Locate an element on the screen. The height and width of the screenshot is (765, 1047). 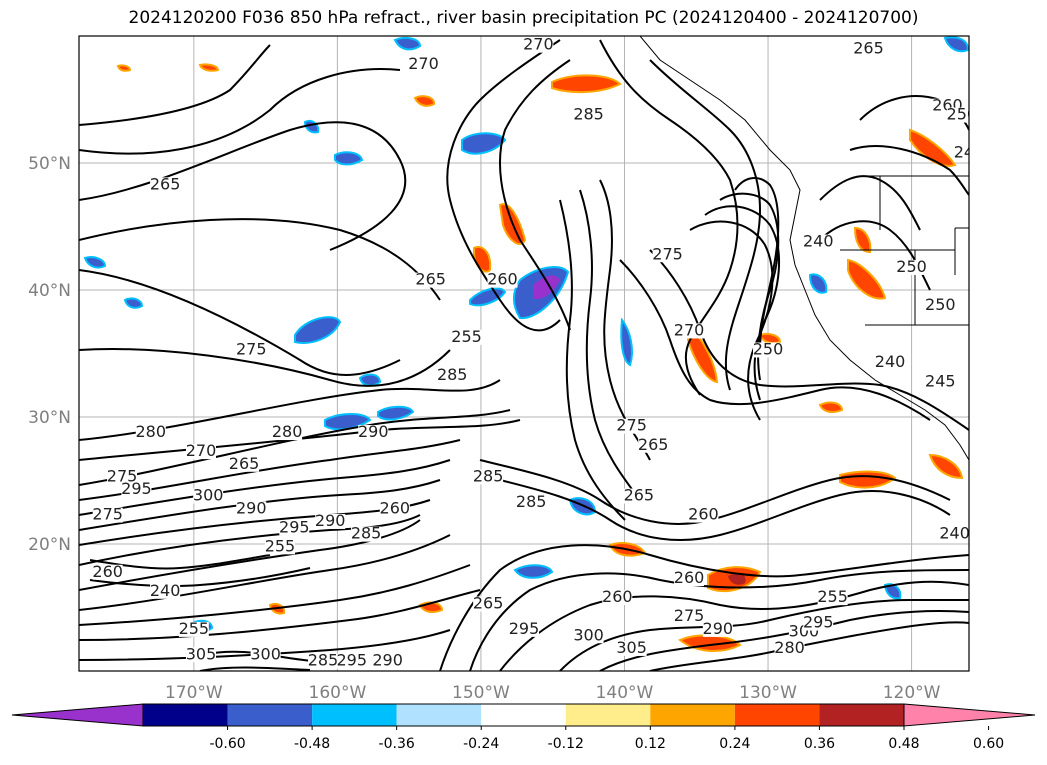
colorbar-tick-label: -0.48 is located at coordinates (312, 744).